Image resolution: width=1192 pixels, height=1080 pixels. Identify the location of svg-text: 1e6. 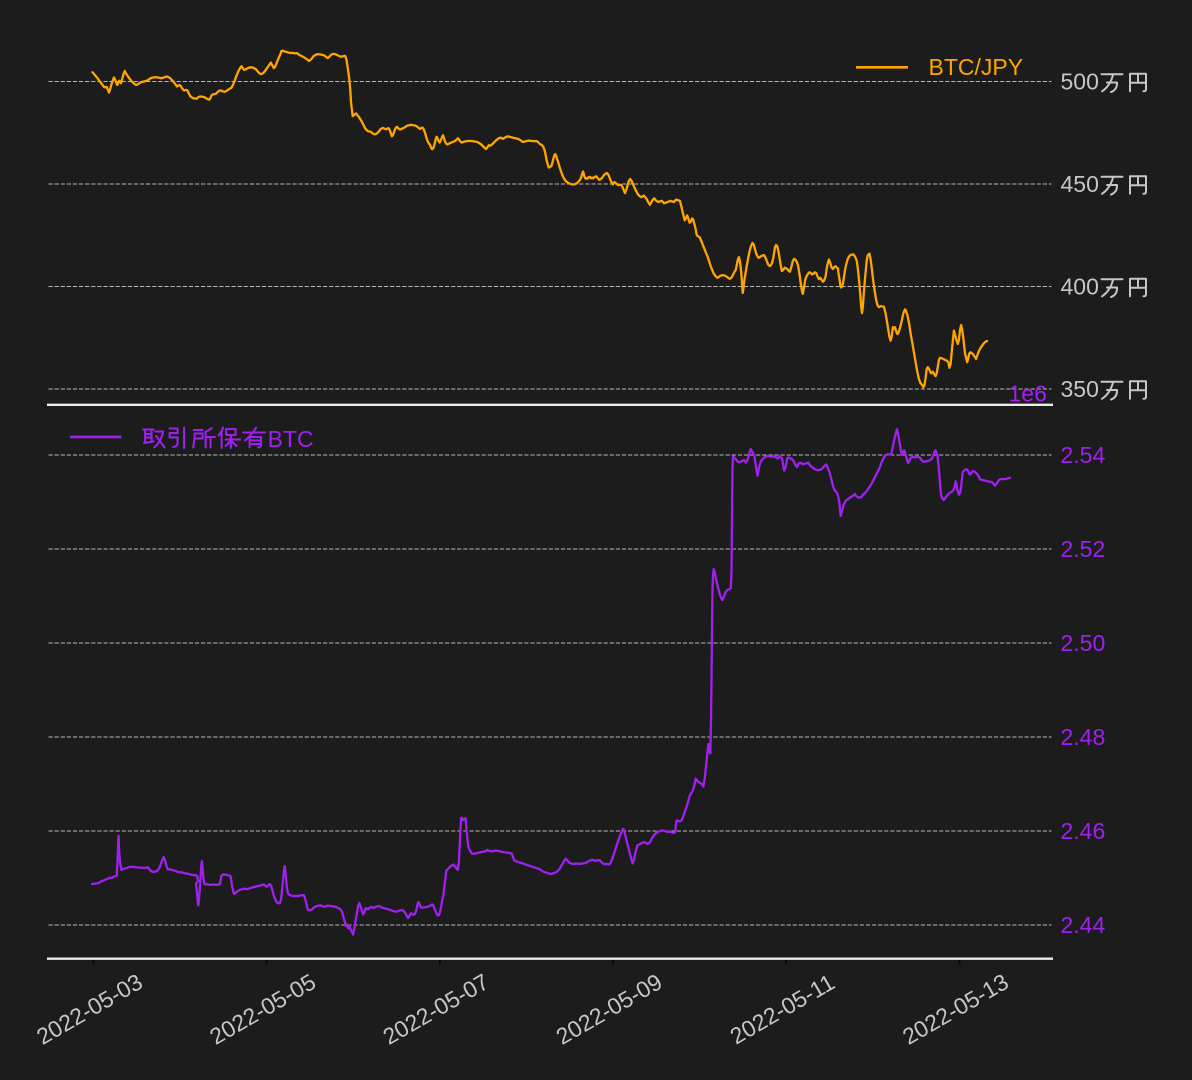
(1028, 394).